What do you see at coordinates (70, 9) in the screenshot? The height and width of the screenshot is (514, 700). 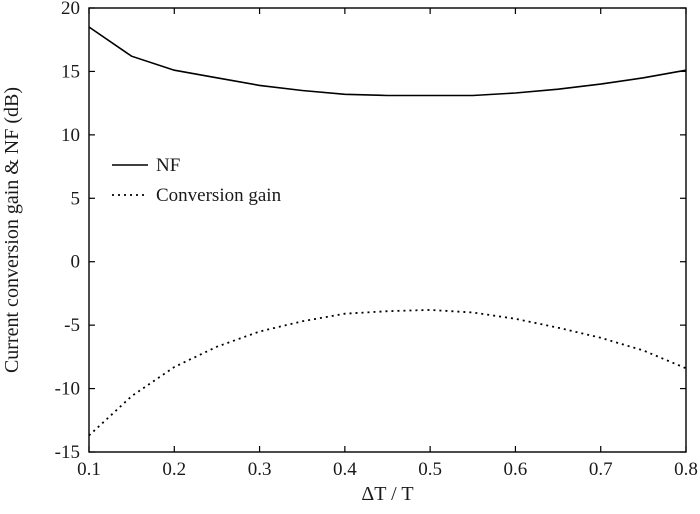 I see `y-tick-label: 20` at bounding box center [70, 9].